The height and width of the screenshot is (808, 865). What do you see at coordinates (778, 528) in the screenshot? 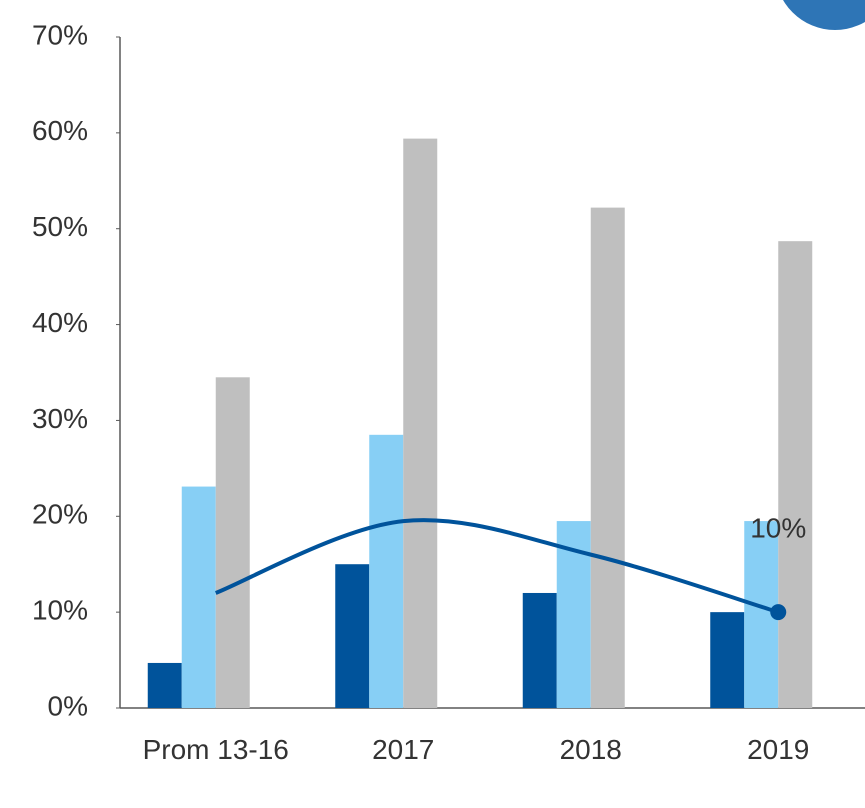
I see `data-label: 10%` at bounding box center [778, 528].